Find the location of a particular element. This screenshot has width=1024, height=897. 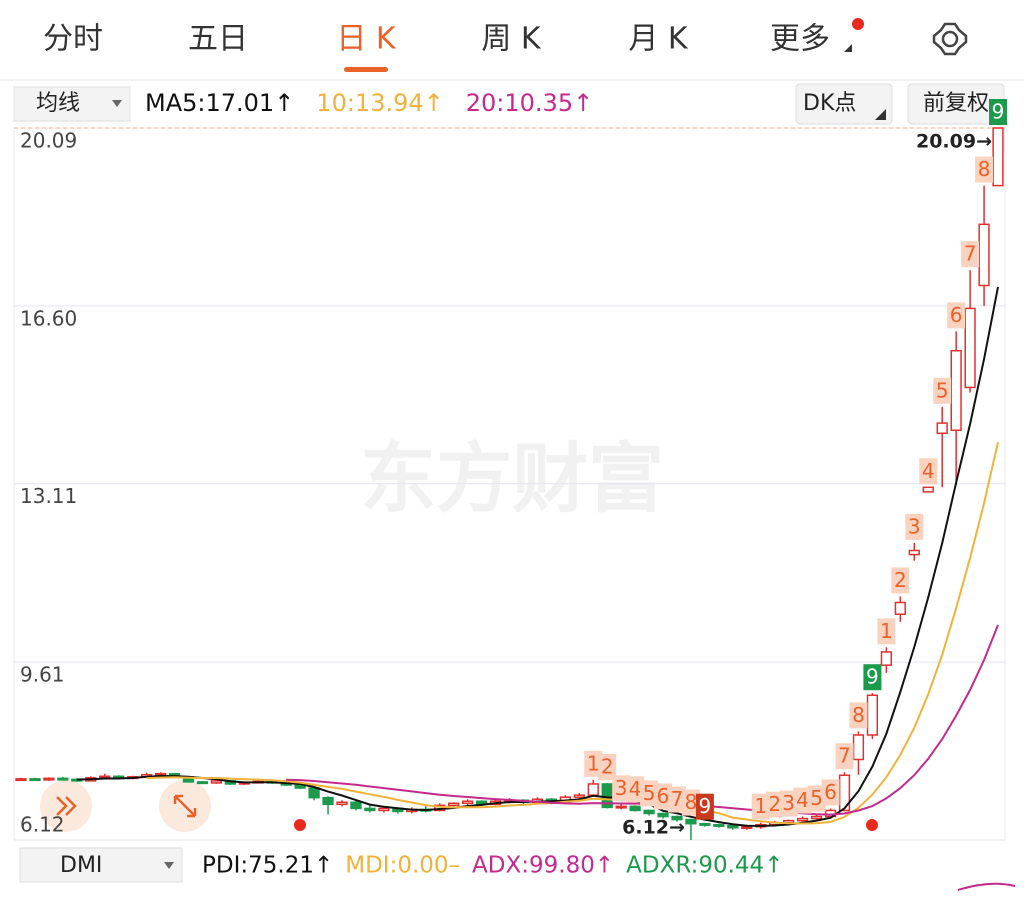

fullscreen-button is located at coordinates (185, 806).